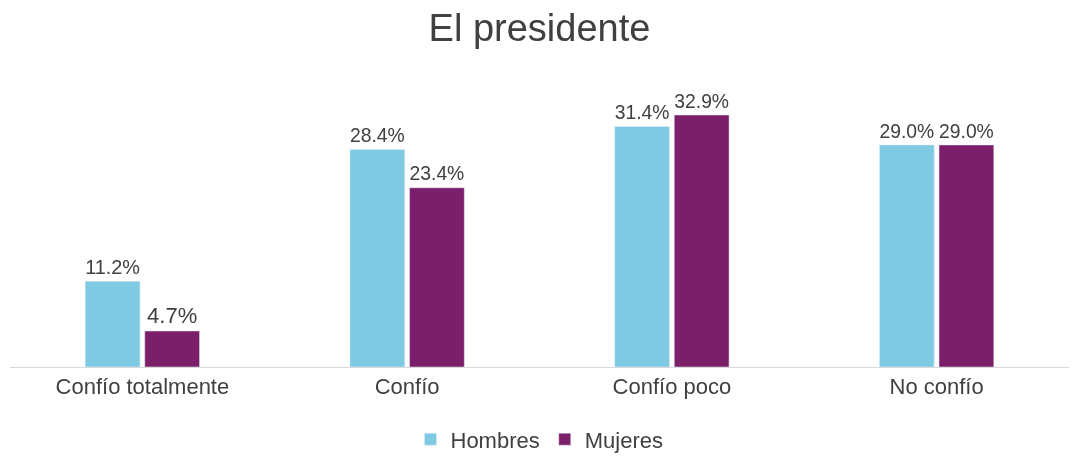 This screenshot has height=470, width=1079. Describe the element at coordinates (702, 101) in the screenshot. I see `data-label: 32.9%` at that location.